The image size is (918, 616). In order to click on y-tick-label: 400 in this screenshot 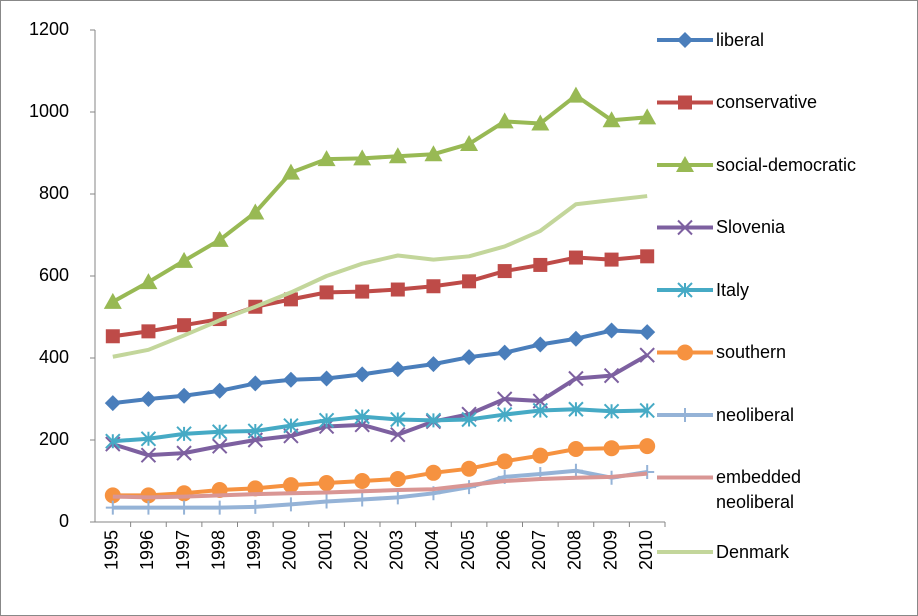, I will do `click(54, 357)`.